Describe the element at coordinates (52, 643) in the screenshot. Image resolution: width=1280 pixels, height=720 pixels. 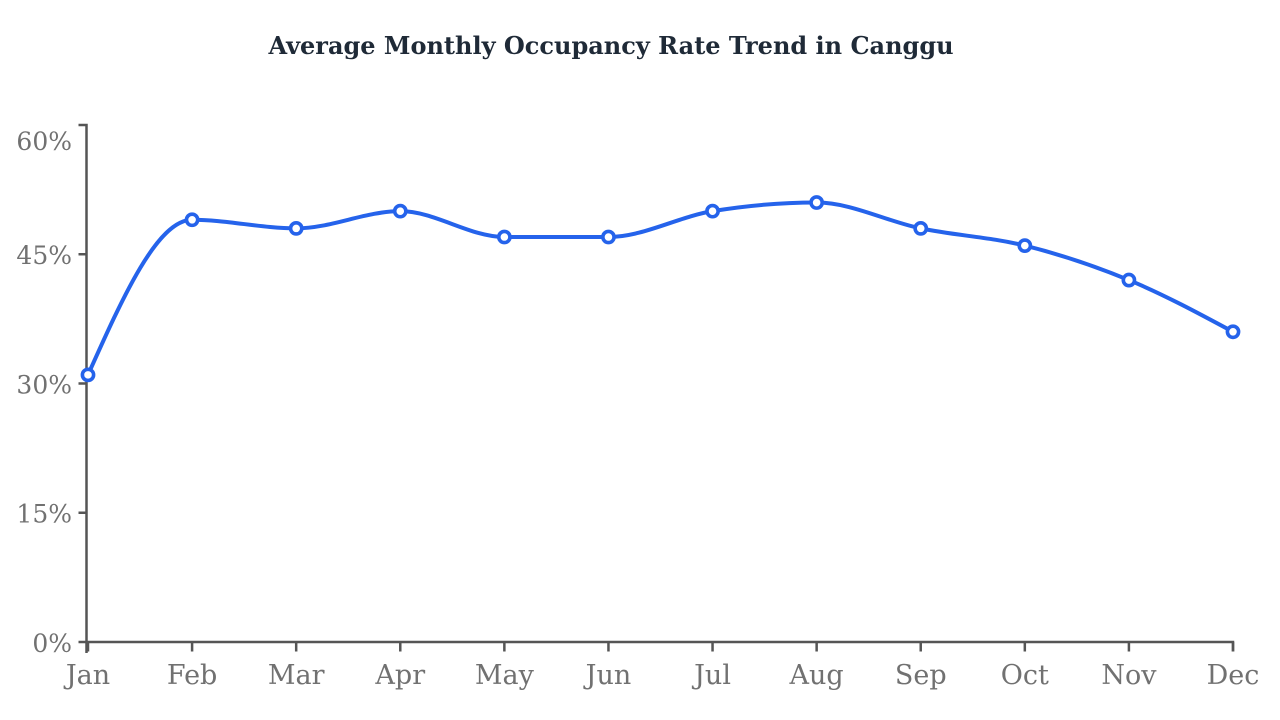
I see `y-tick-label: 0%` at that location.